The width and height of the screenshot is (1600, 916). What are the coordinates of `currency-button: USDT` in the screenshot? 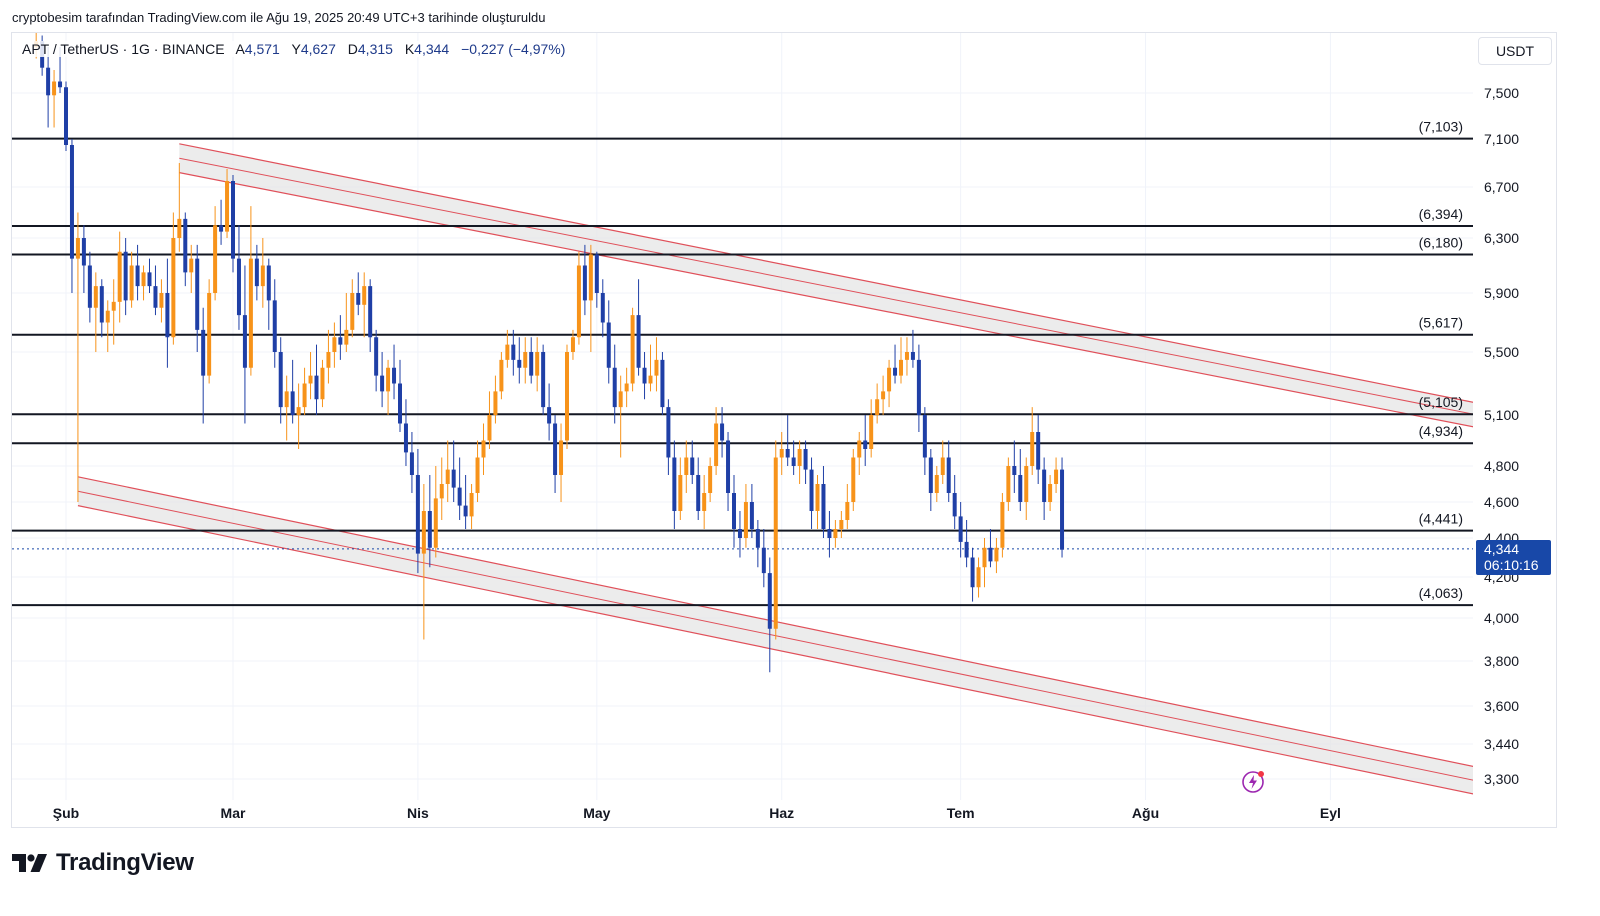 It's located at (1515, 51).